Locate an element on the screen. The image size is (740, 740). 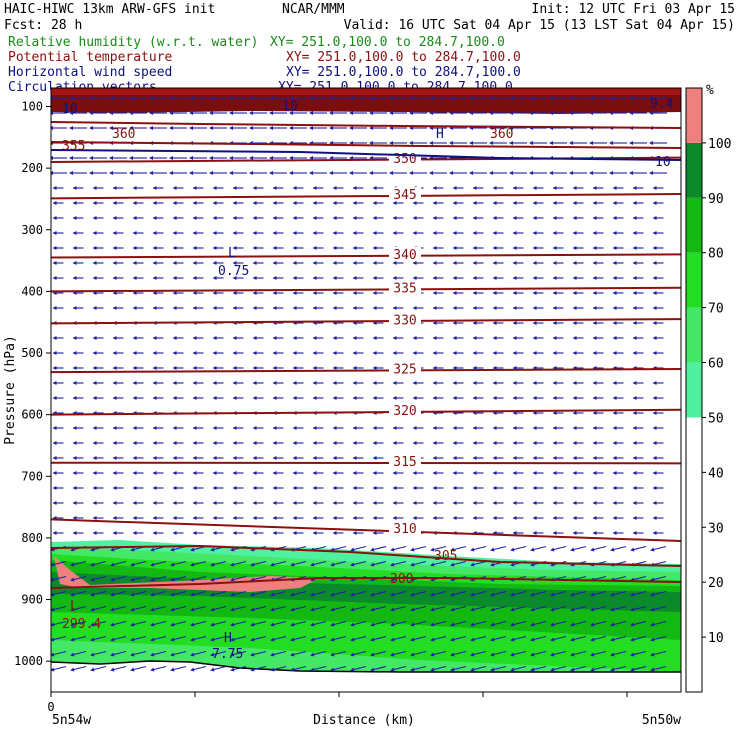
theta-300-line is located at coordinates (366, 583).